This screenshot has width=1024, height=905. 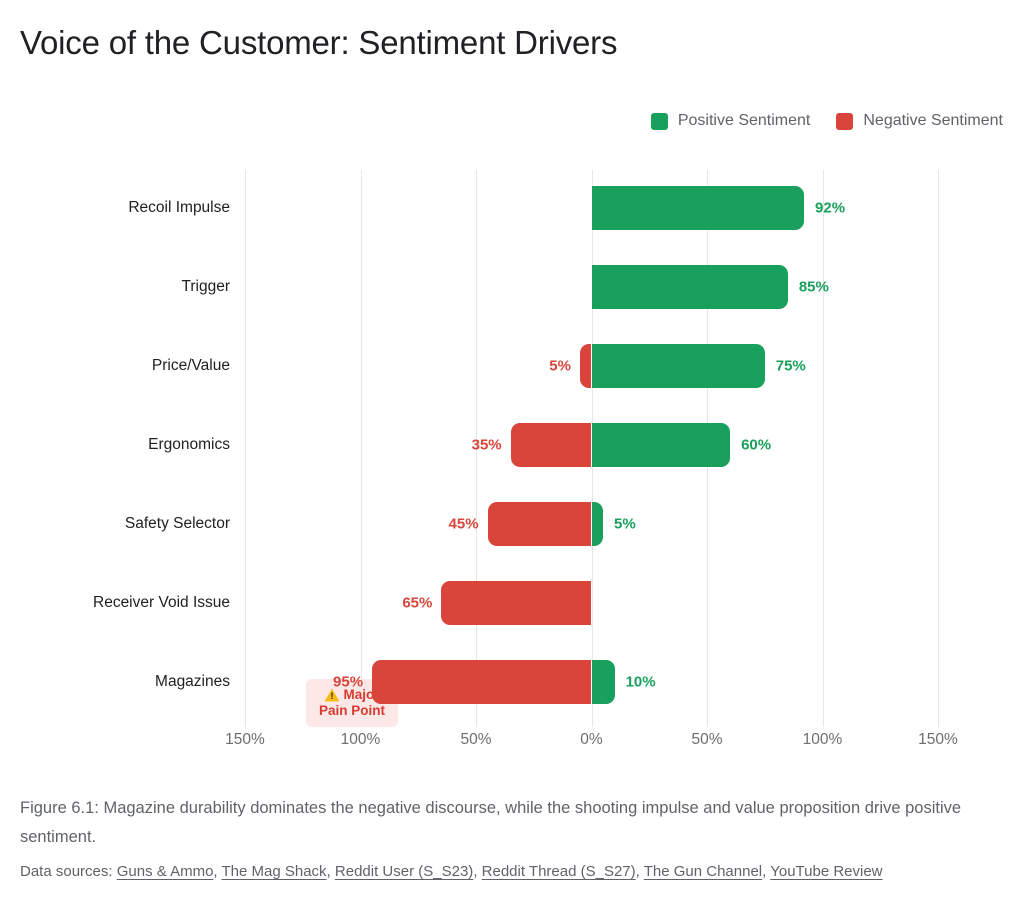 What do you see at coordinates (756, 445) in the screenshot?
I see `positive-value-label: 60%` at bounding box center [756, 445].